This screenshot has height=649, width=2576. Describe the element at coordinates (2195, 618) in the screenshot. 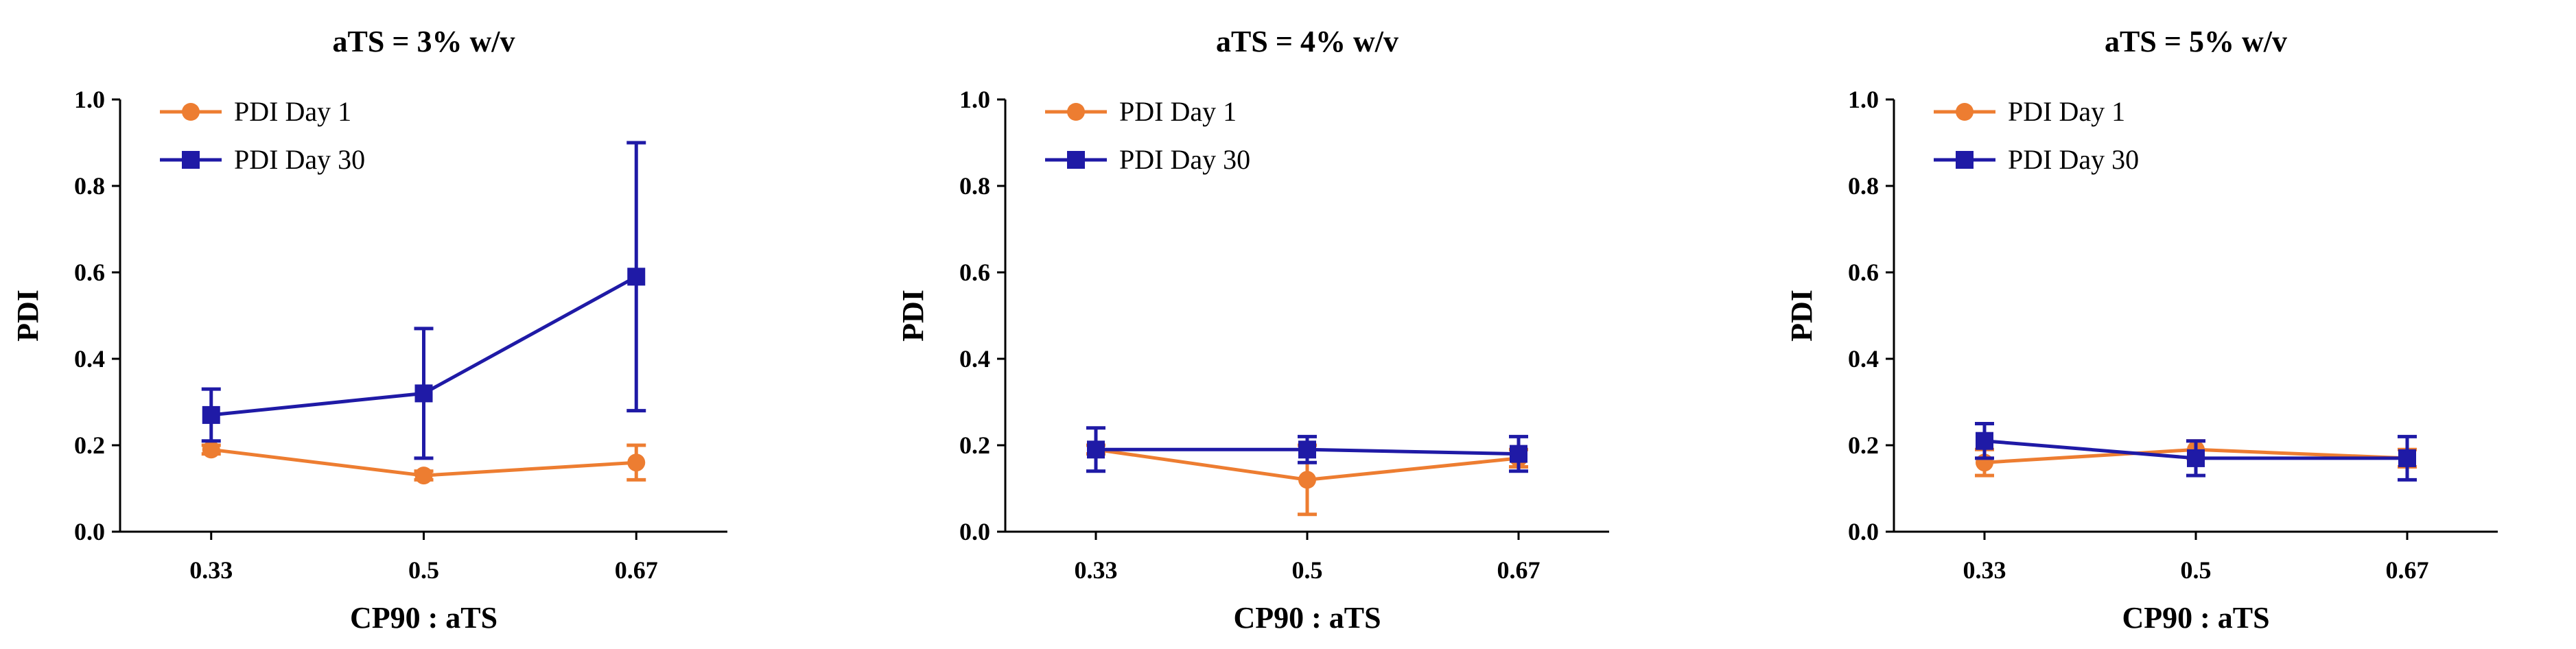

I see `chart-3-x-label: CP90 : aTS` at that location.